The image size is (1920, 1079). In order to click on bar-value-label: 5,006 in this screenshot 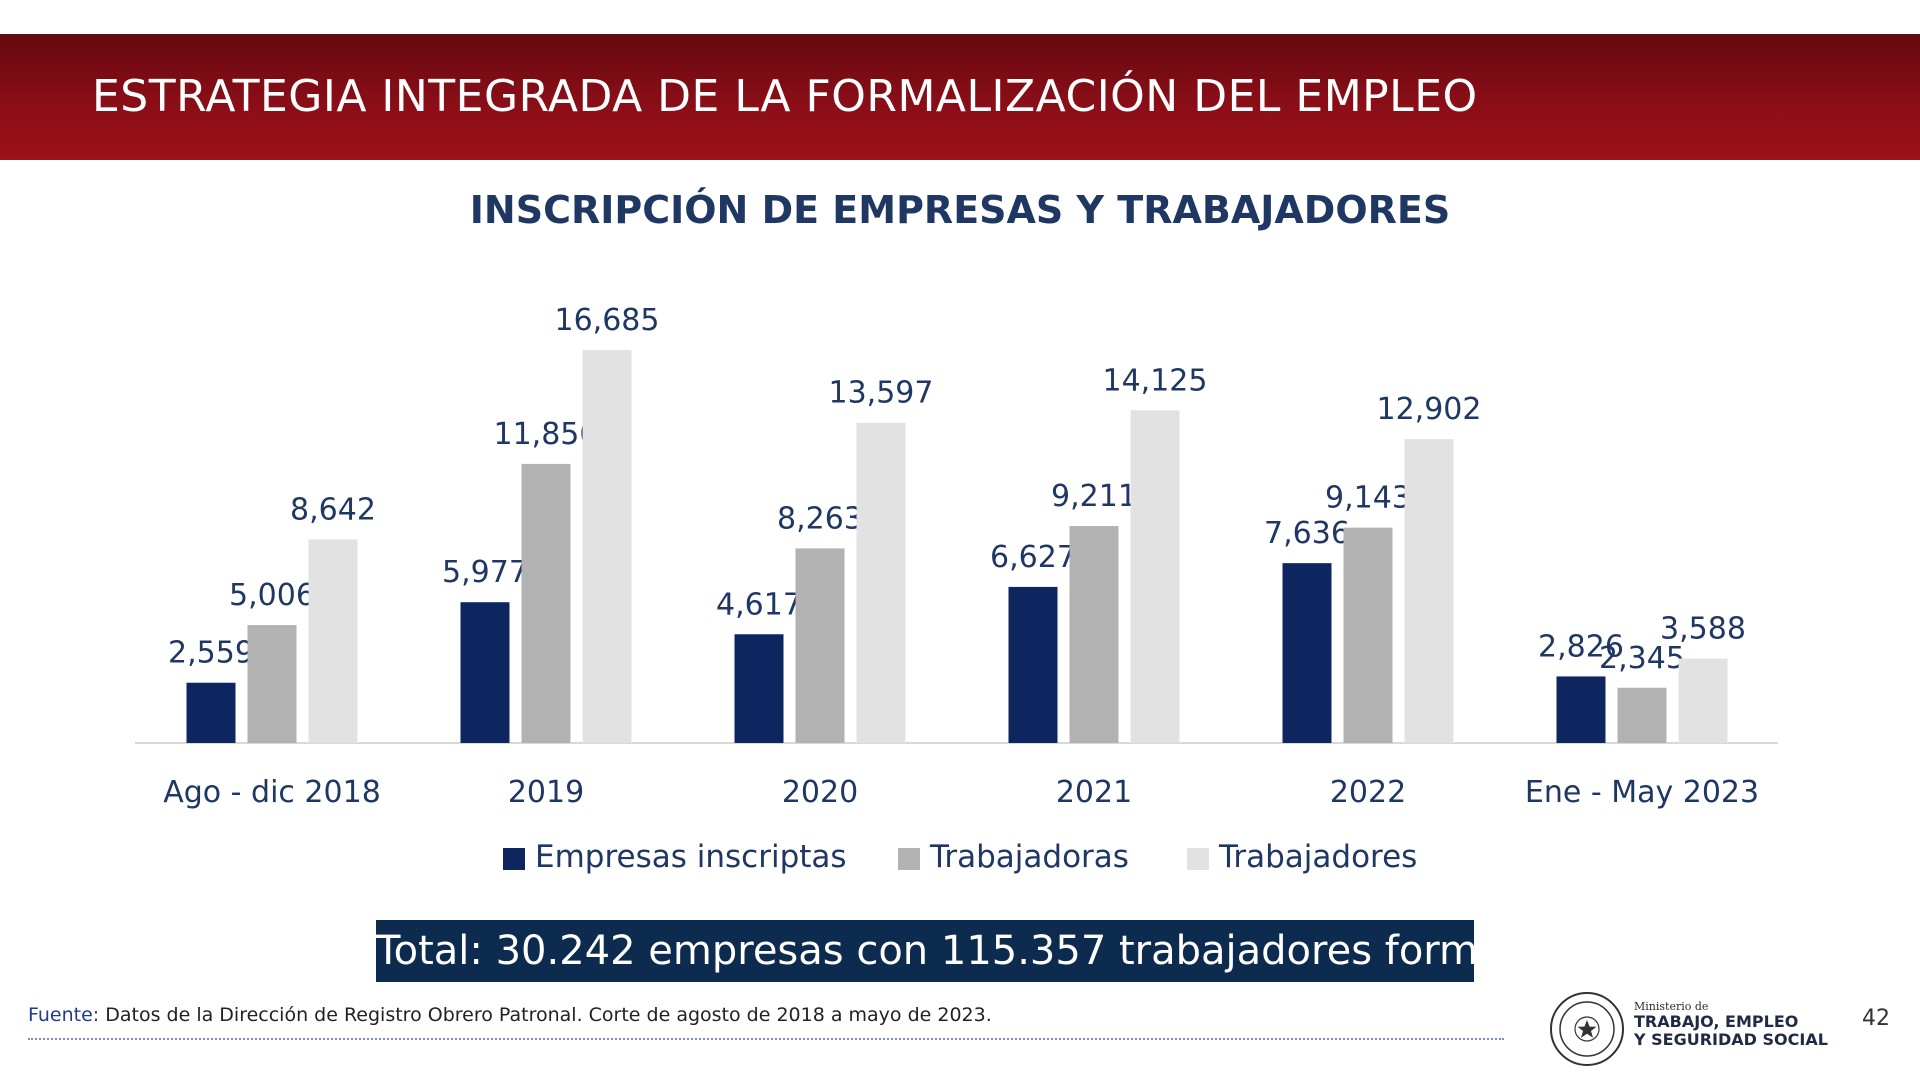, I will do `click(272, 595)`.